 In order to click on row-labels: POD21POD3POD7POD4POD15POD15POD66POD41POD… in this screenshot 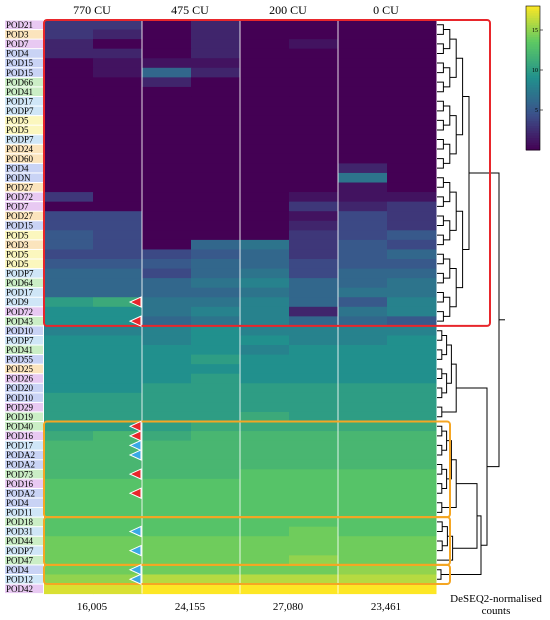, I will do `click(24, 307)`.